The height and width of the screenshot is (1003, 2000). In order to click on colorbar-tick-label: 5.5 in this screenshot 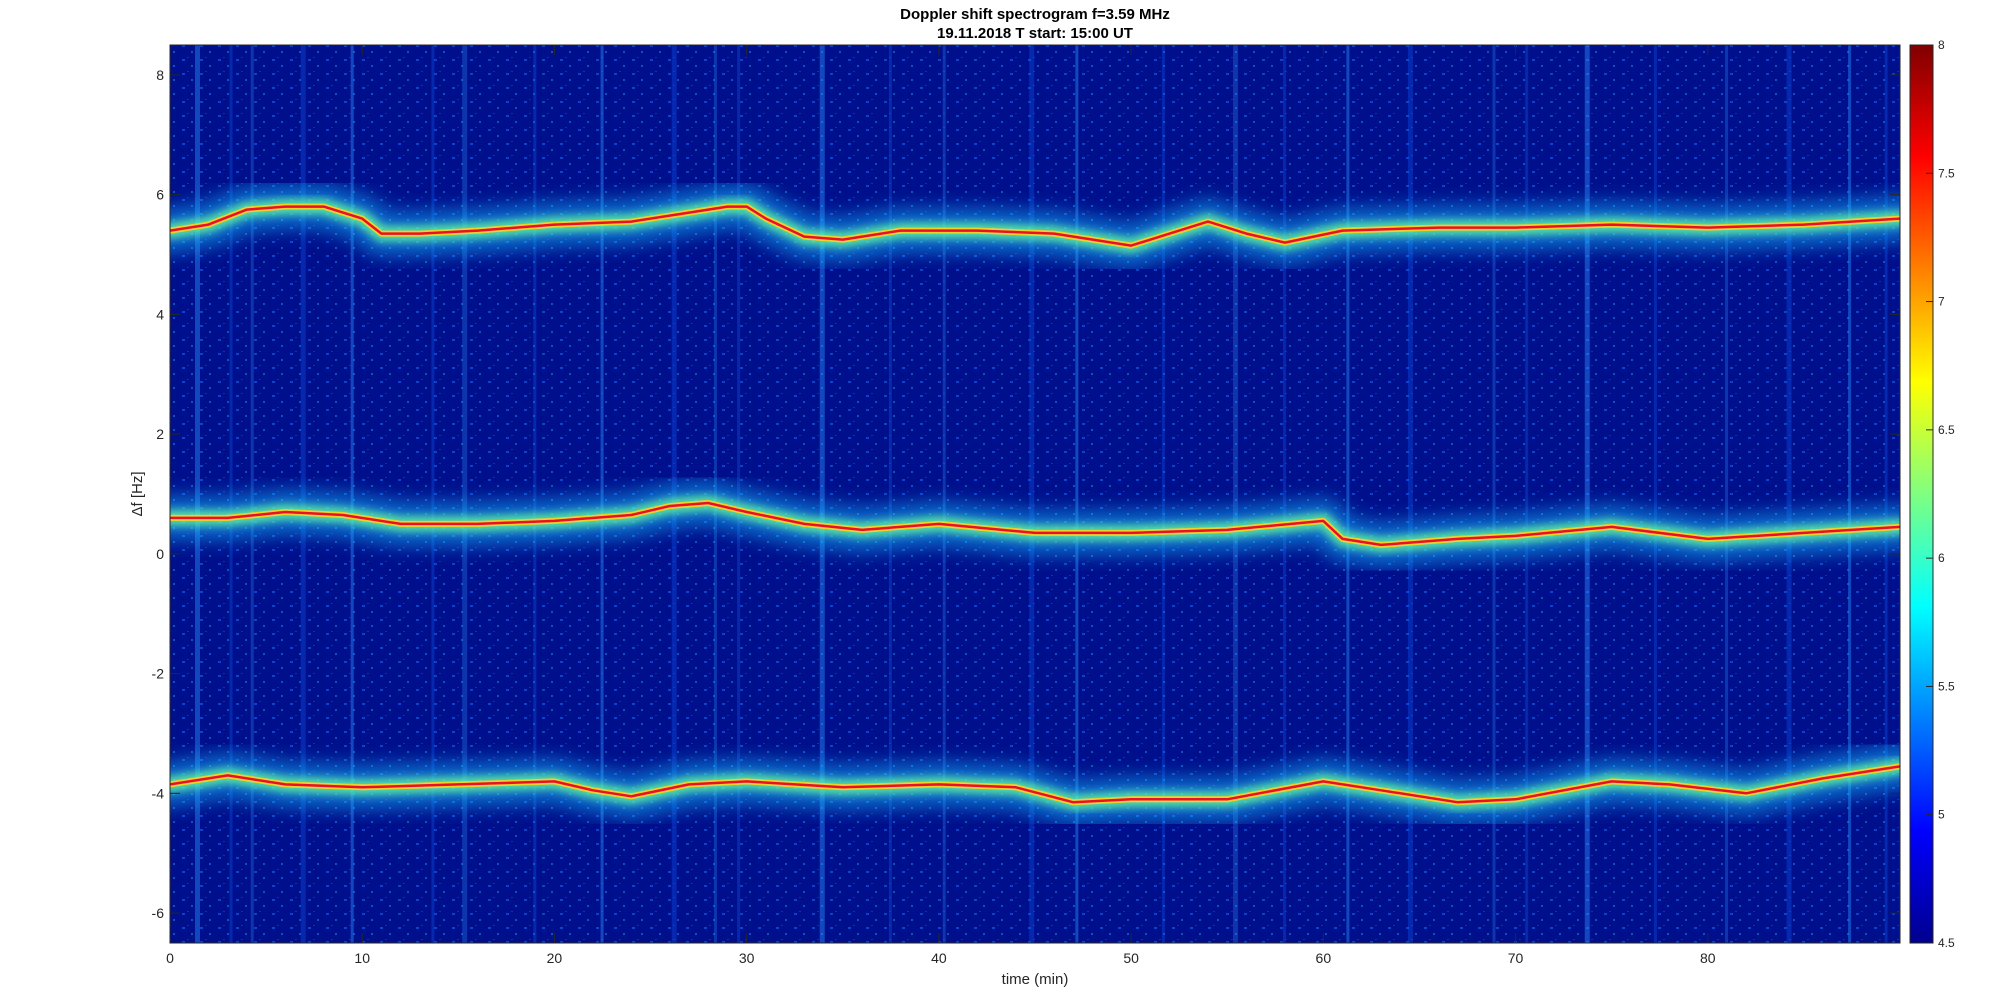, I will do `click(1946, 686)`.